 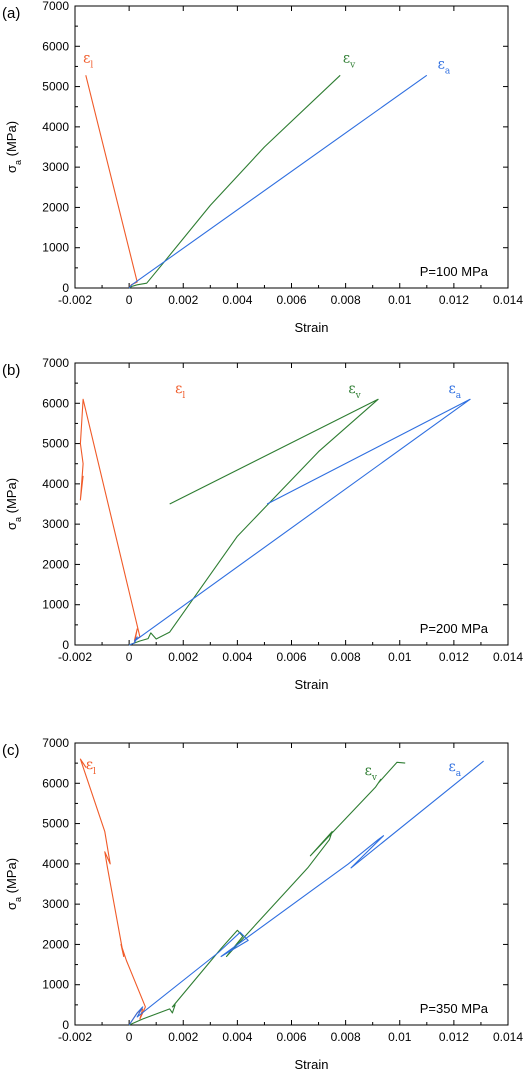 I want to click on pressure-note: P=100 MPa, so click(x=454, y=271).